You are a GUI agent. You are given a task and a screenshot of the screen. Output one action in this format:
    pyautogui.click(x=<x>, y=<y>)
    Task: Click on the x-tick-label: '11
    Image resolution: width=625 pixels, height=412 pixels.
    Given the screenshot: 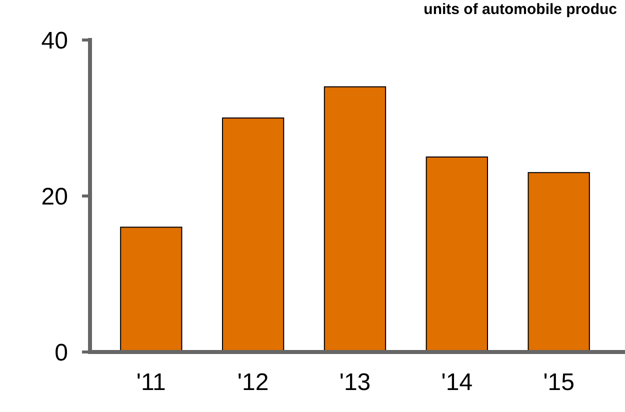 What is the action you would take?
    pyautogui.click(x=151, y=382)
    